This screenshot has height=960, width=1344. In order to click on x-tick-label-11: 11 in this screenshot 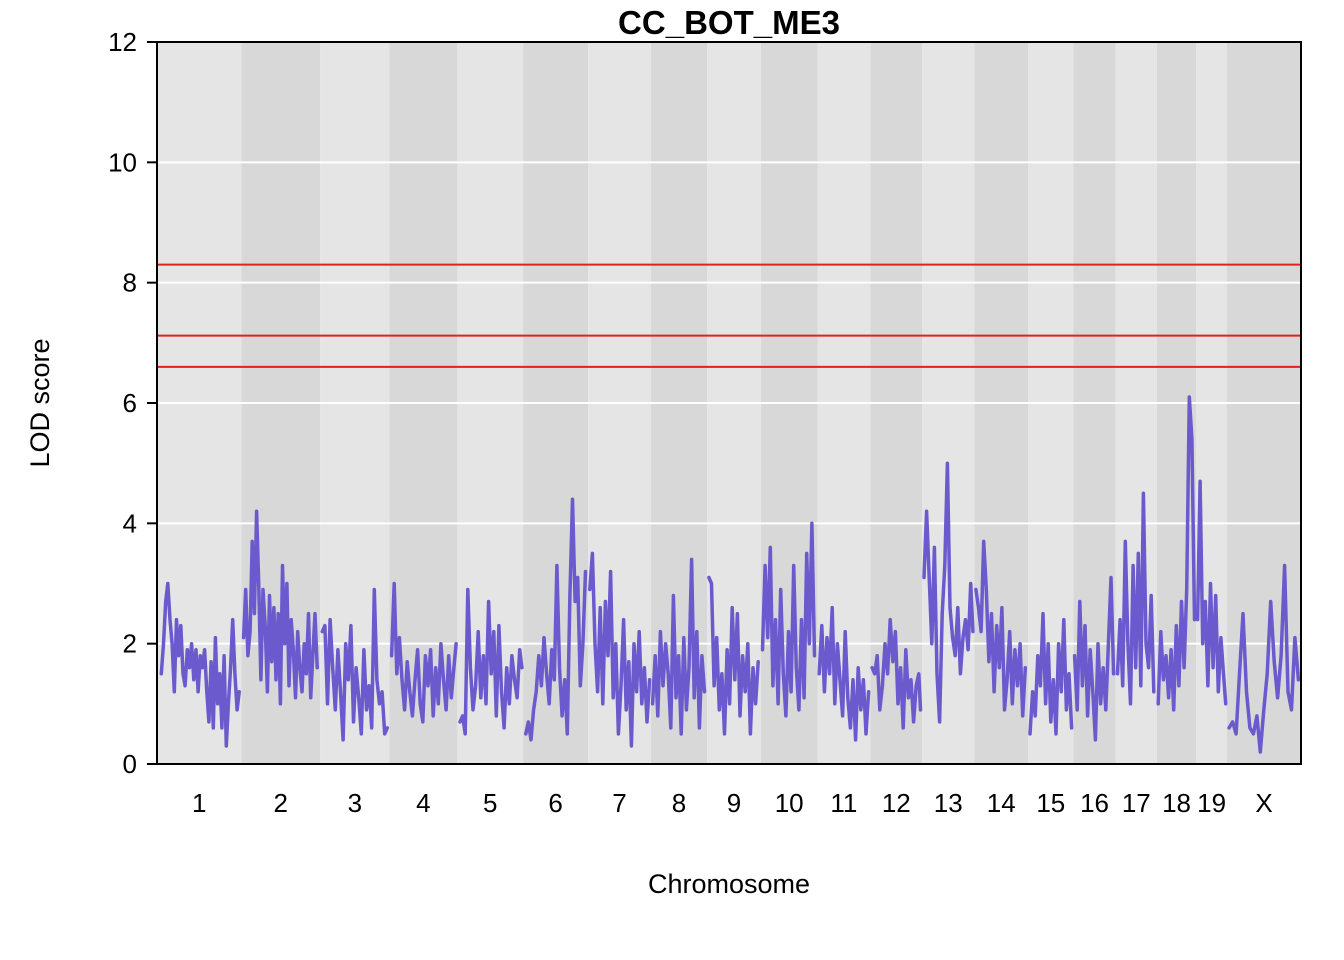, I will do `click(843, 803)`.